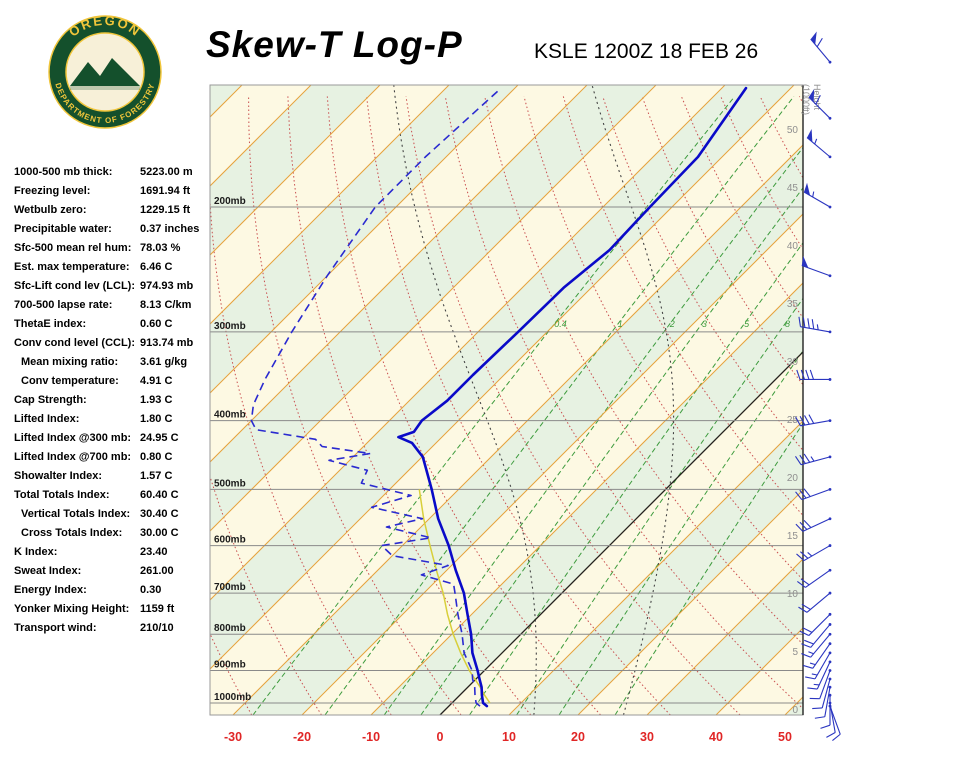  What do you see at coordinates (114, 555) in the screenshot?
I see `stat-row: K Index: 23.40` at bounding box center [114, 555].